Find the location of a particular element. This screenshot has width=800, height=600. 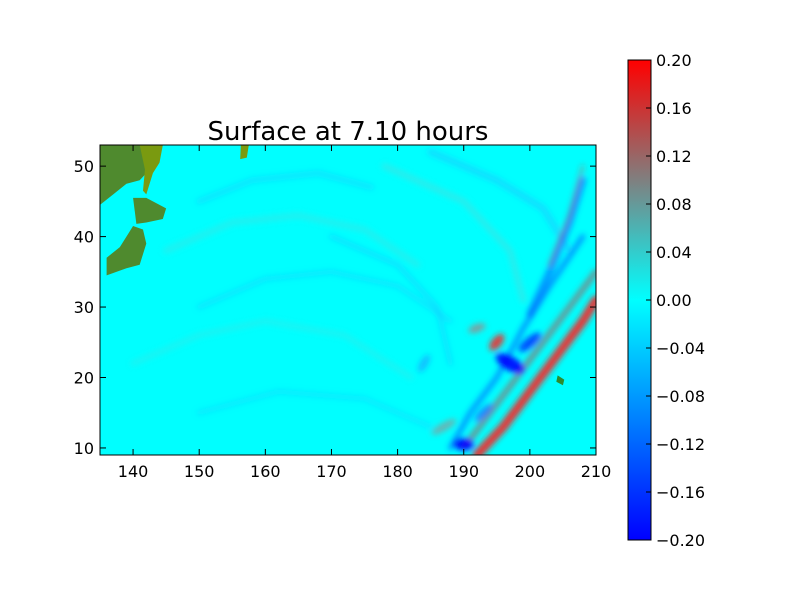

colorbar-tick-label: 0.20 is located at coordinates (674, 60).